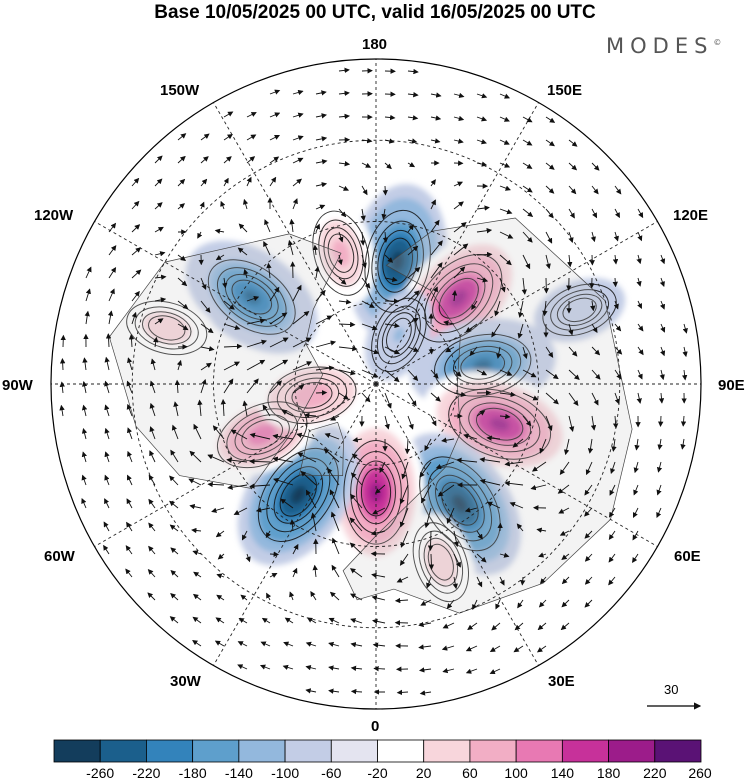  What do you see at coordinates (377, 751) in the screenshot?
I see `colorbar` at bounding box center [377, 751].